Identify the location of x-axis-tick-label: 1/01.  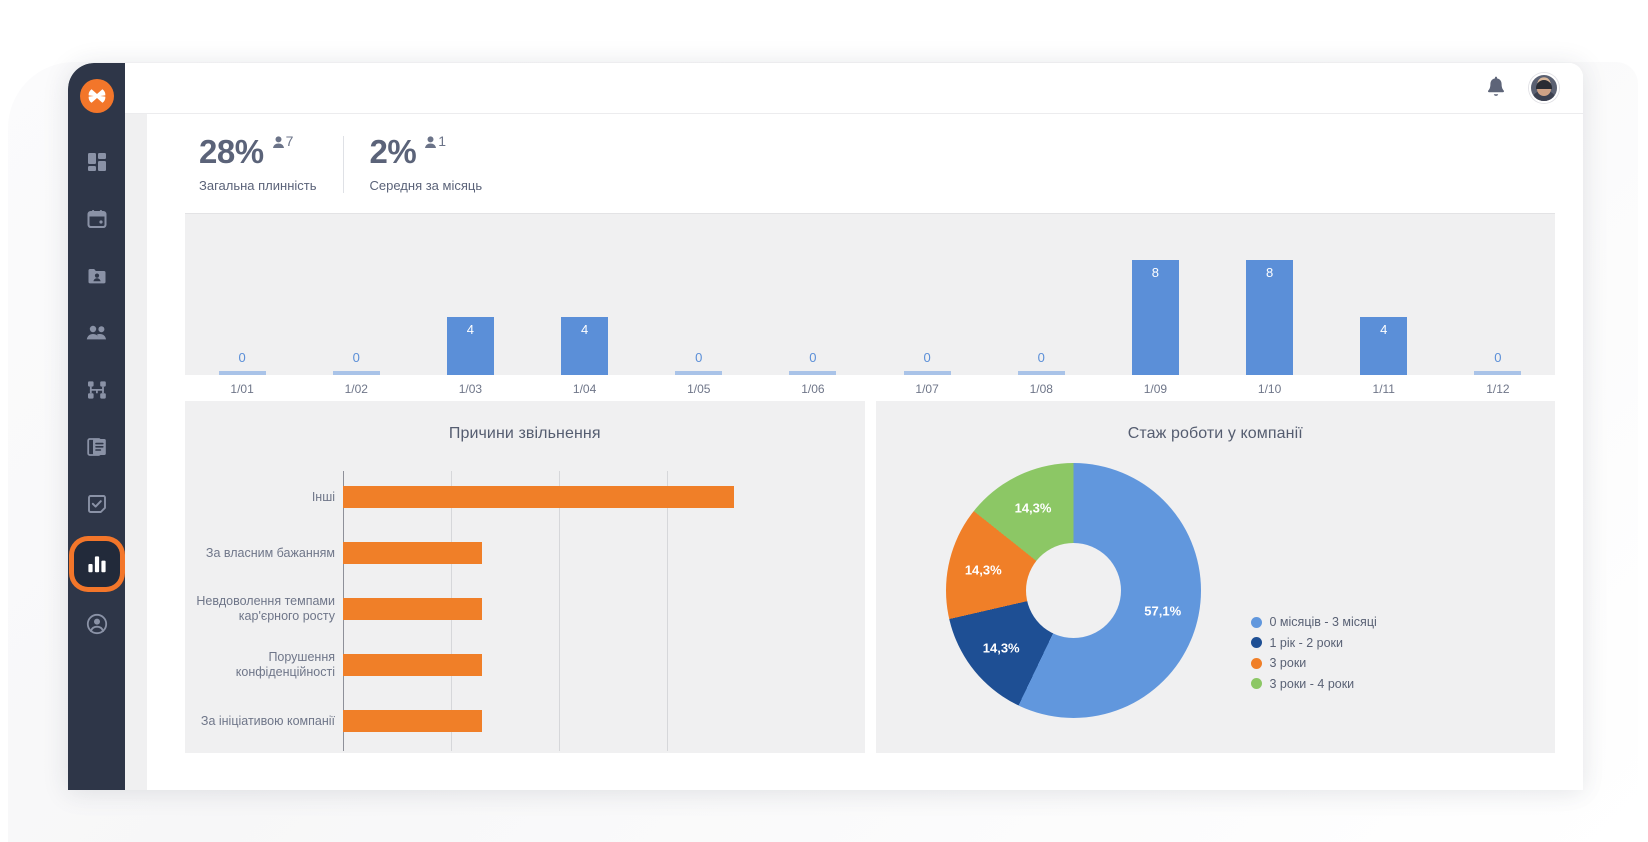
(242, 389).